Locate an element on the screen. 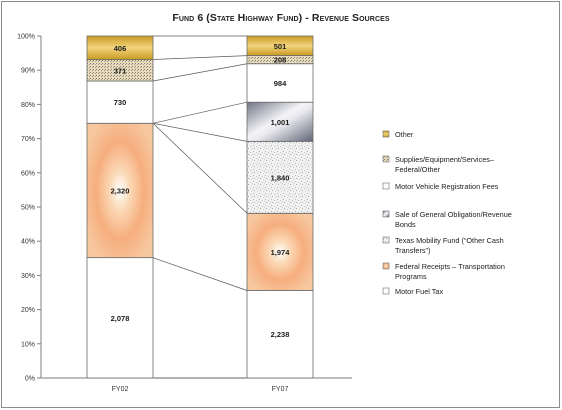 This screenshot has width=562, height=410. legend-entry: Motor Vehicle Registration Fees is located at coordinates (447, 186).